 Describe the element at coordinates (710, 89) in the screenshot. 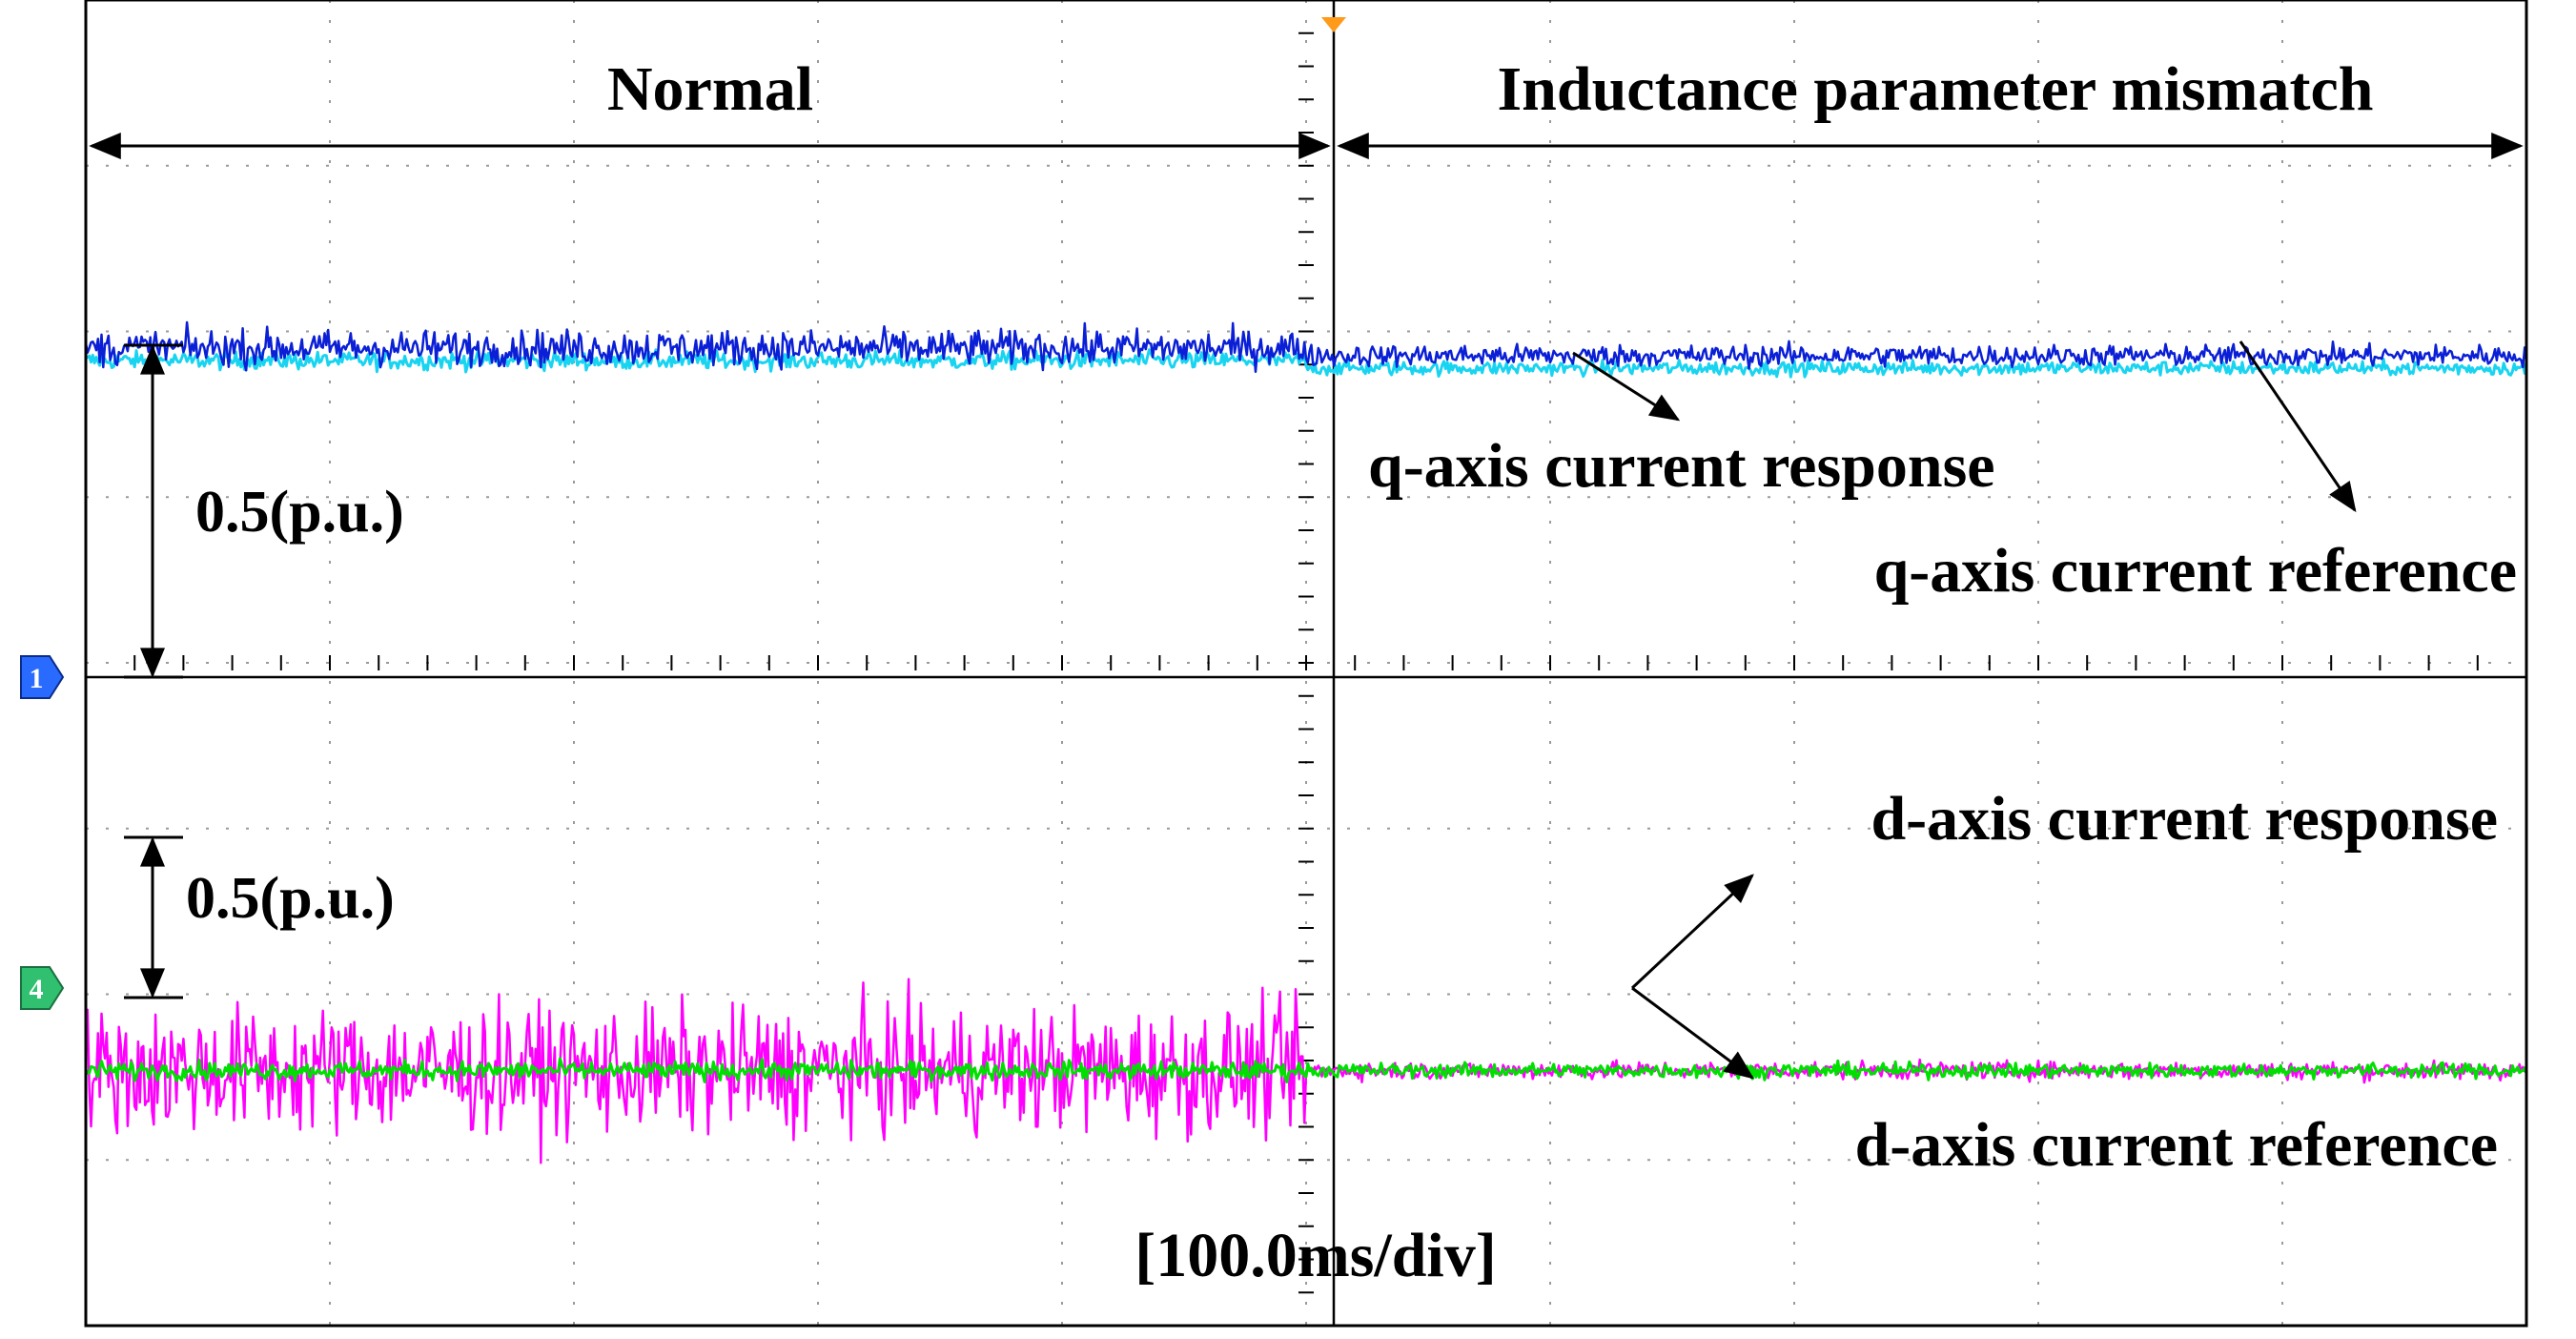

I see `region-label-normal: Normal` at that location.